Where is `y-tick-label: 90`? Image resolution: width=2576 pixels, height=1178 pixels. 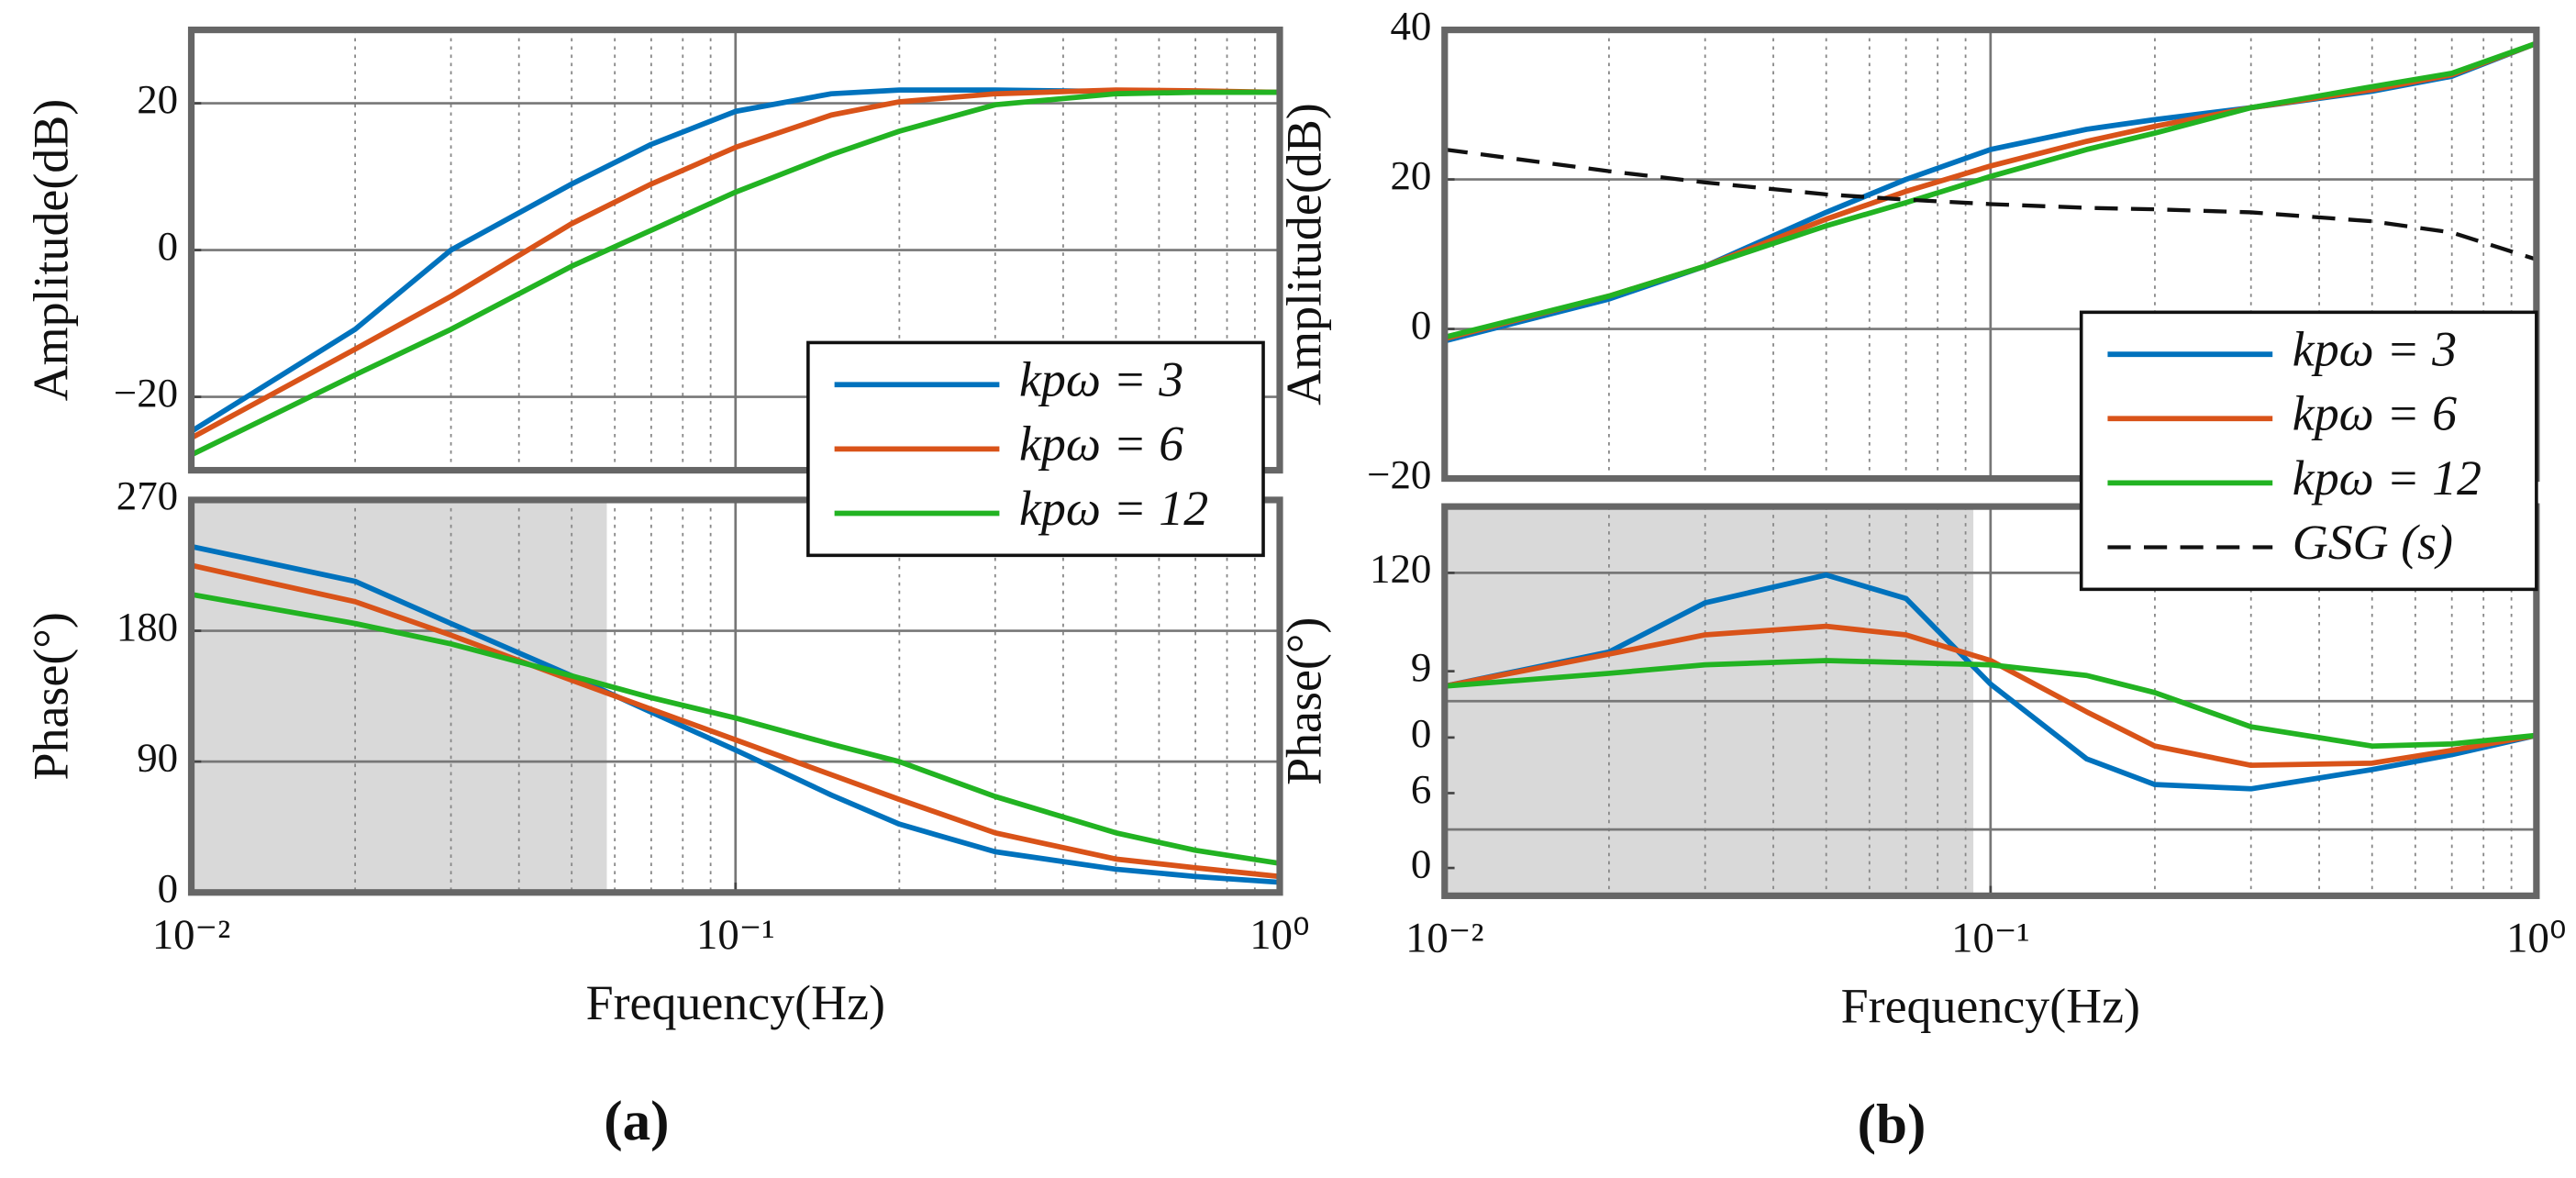
y-tick-label: 90 is located at coordinates (157, 757).